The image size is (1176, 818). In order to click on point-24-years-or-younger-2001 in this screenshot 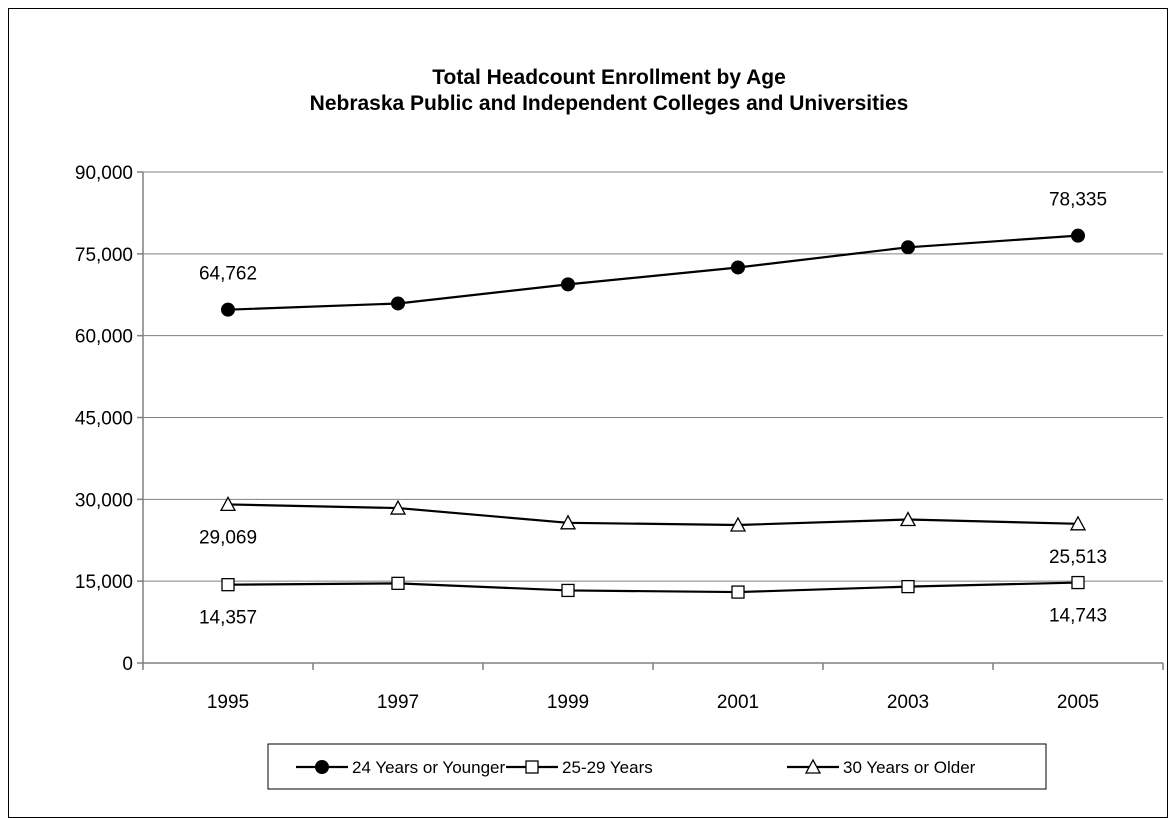, I will do `click(738, 267)`.